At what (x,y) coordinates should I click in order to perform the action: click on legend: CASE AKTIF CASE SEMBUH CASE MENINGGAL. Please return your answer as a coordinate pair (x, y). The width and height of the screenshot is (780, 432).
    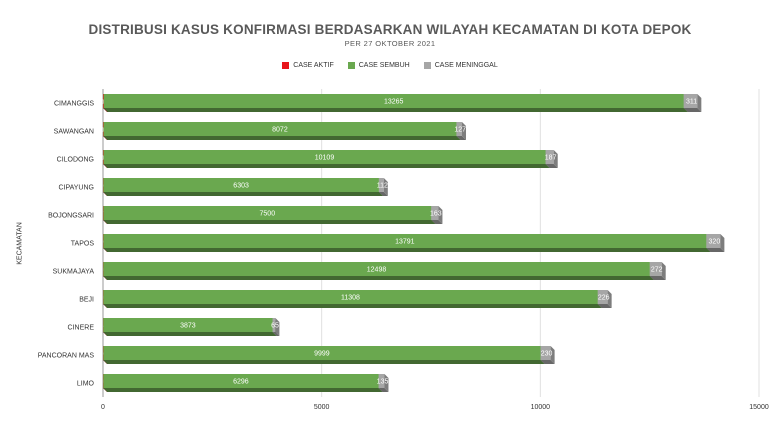
    Looking at the image, I should click on (390, 65).